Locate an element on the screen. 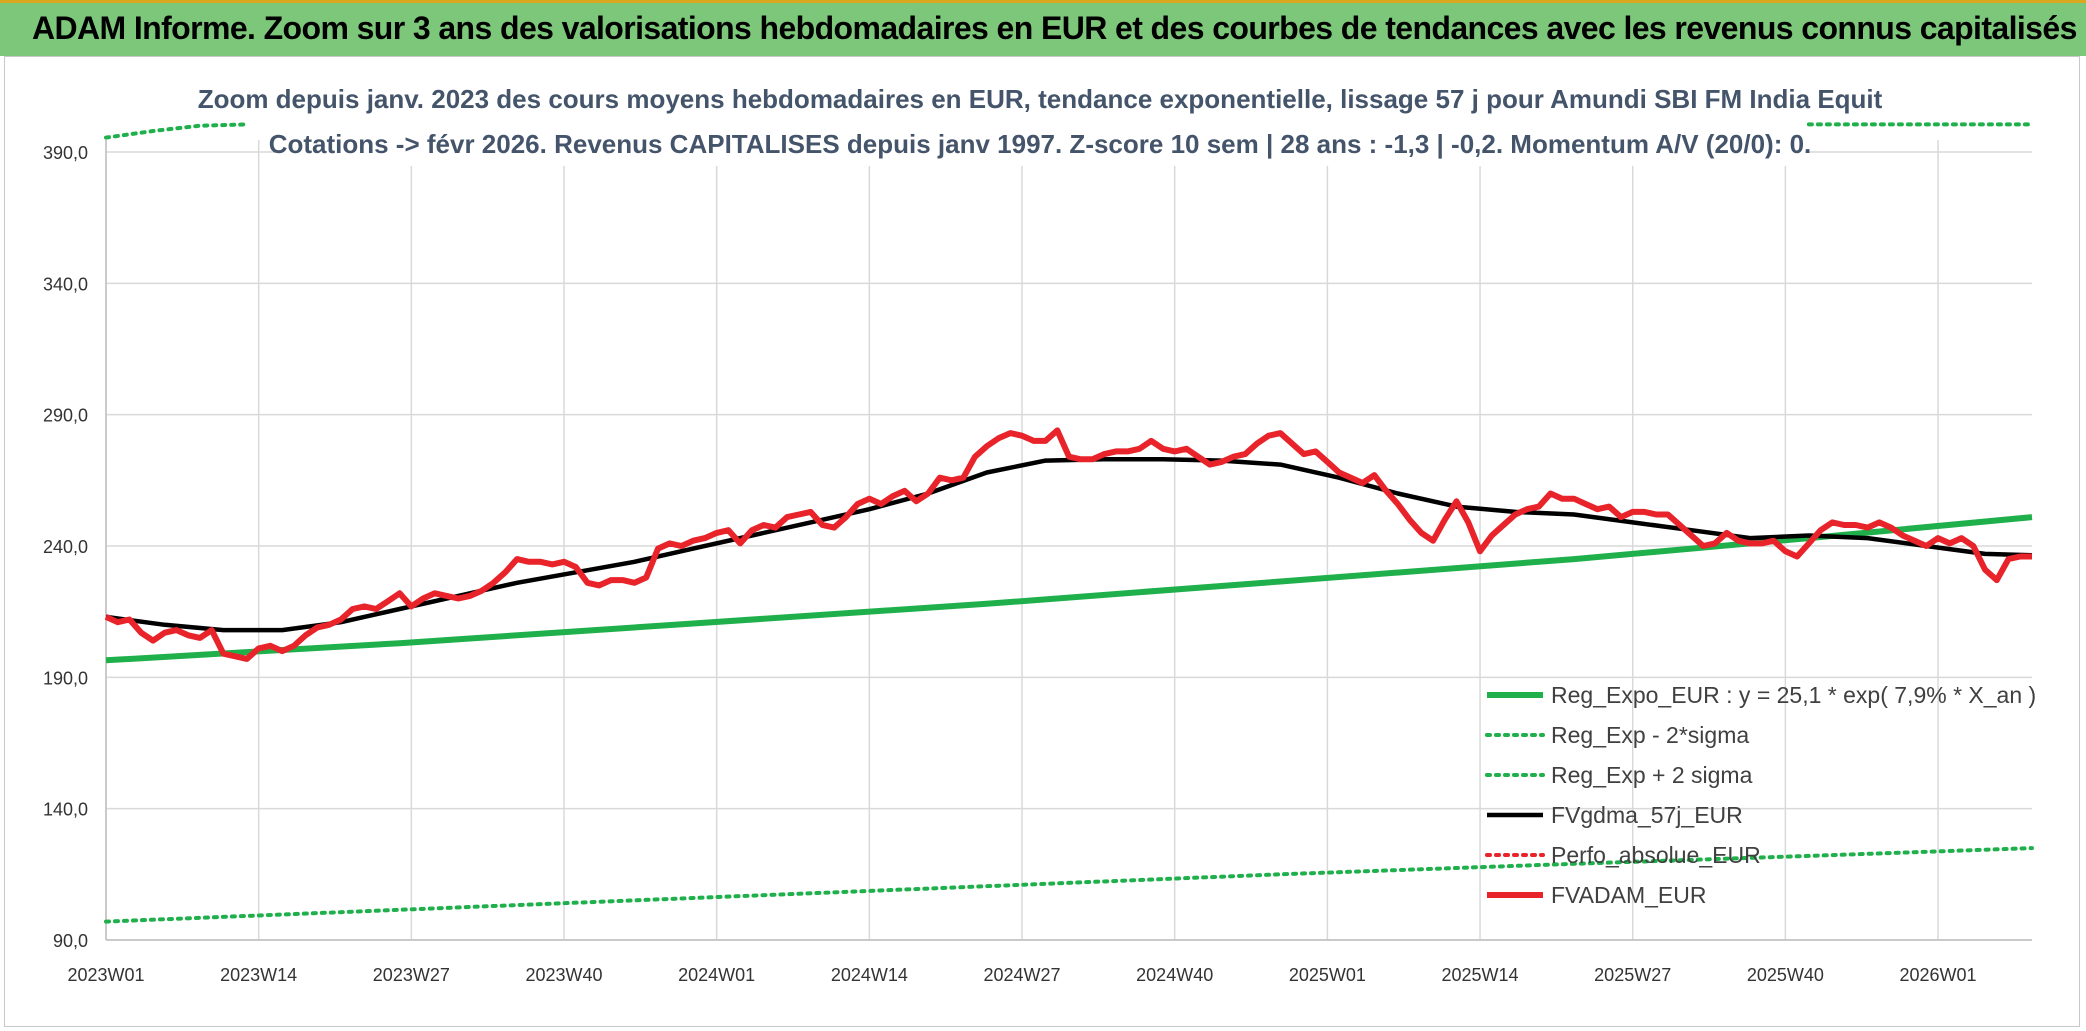  legend-label: FVgdma_57j_EUR is located at coordinates (1647, 815).